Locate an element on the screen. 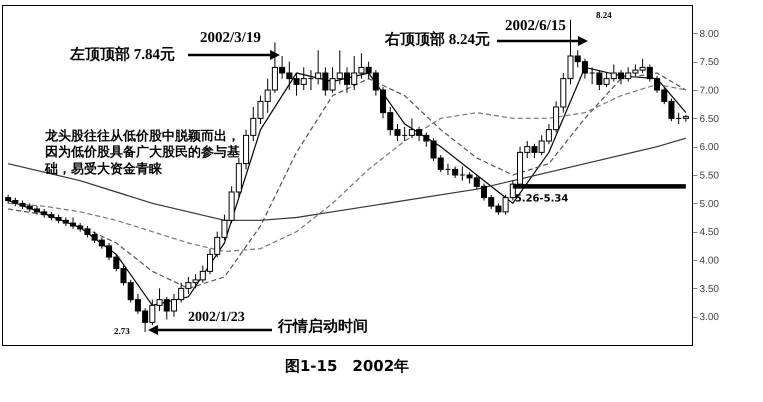  annotation: 2002/1/23 is located at coordinates (216, 318).